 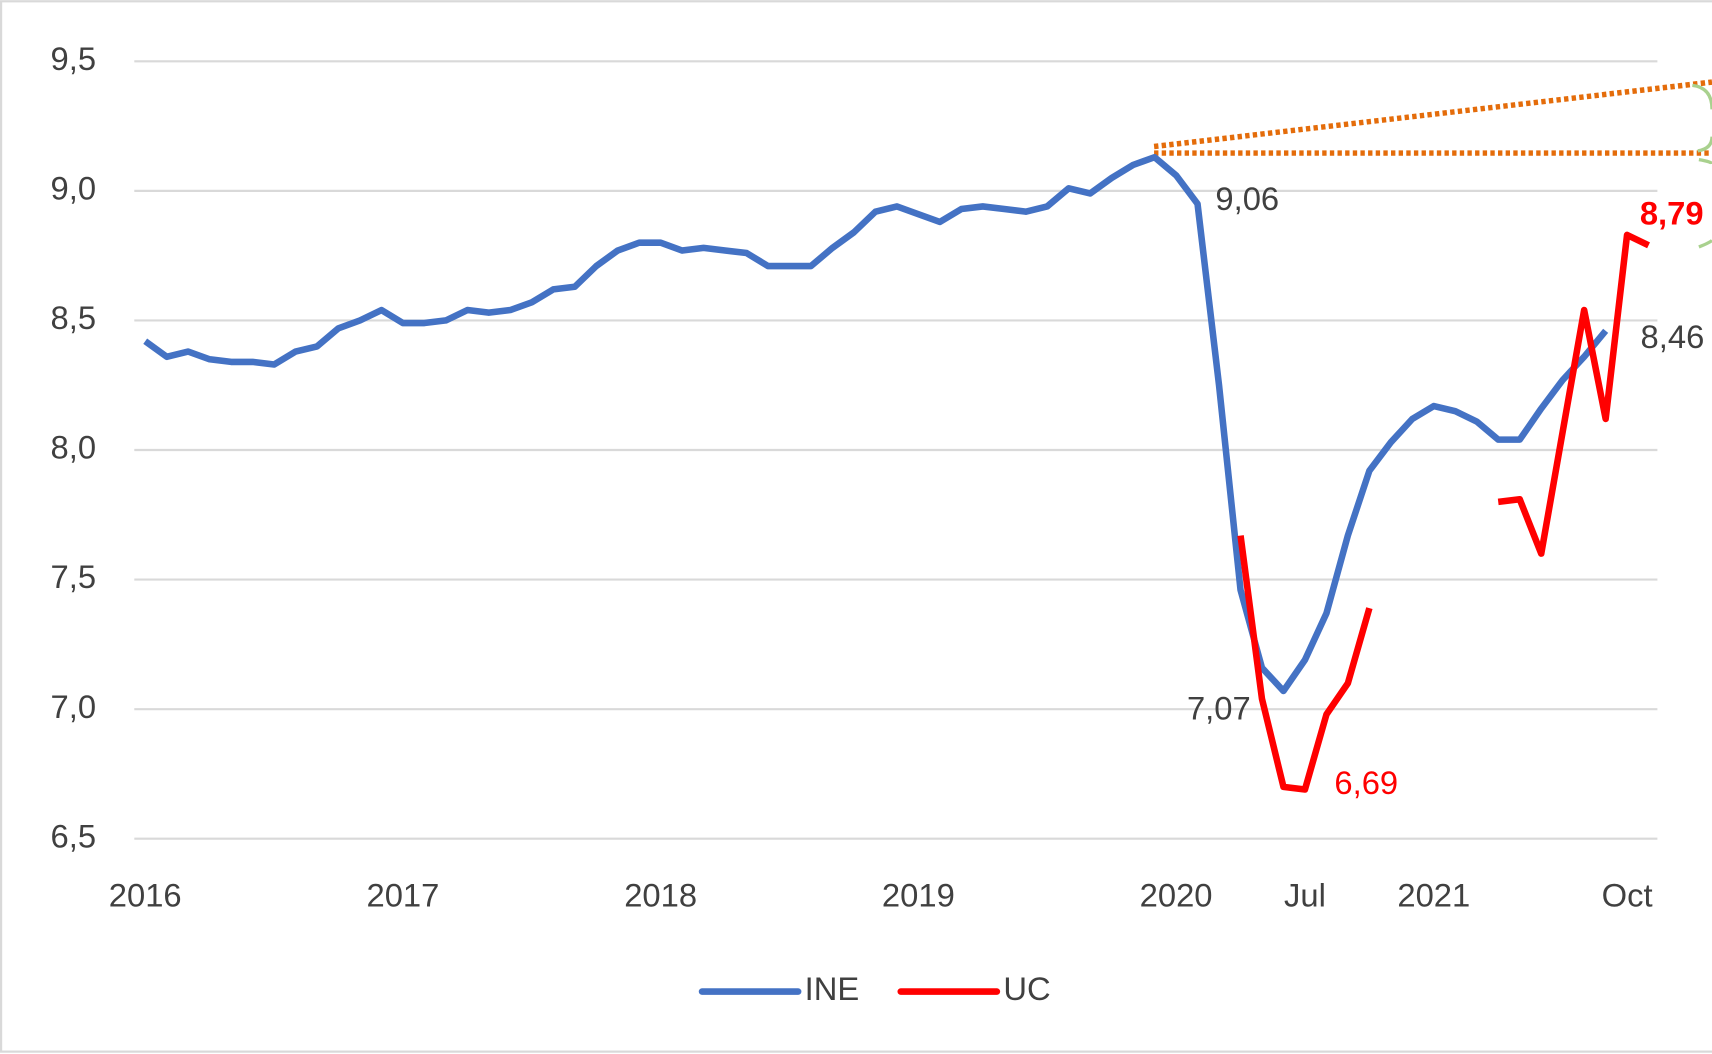 I want to click on y-tick-label: 6,5, so click(x=74, y=835).